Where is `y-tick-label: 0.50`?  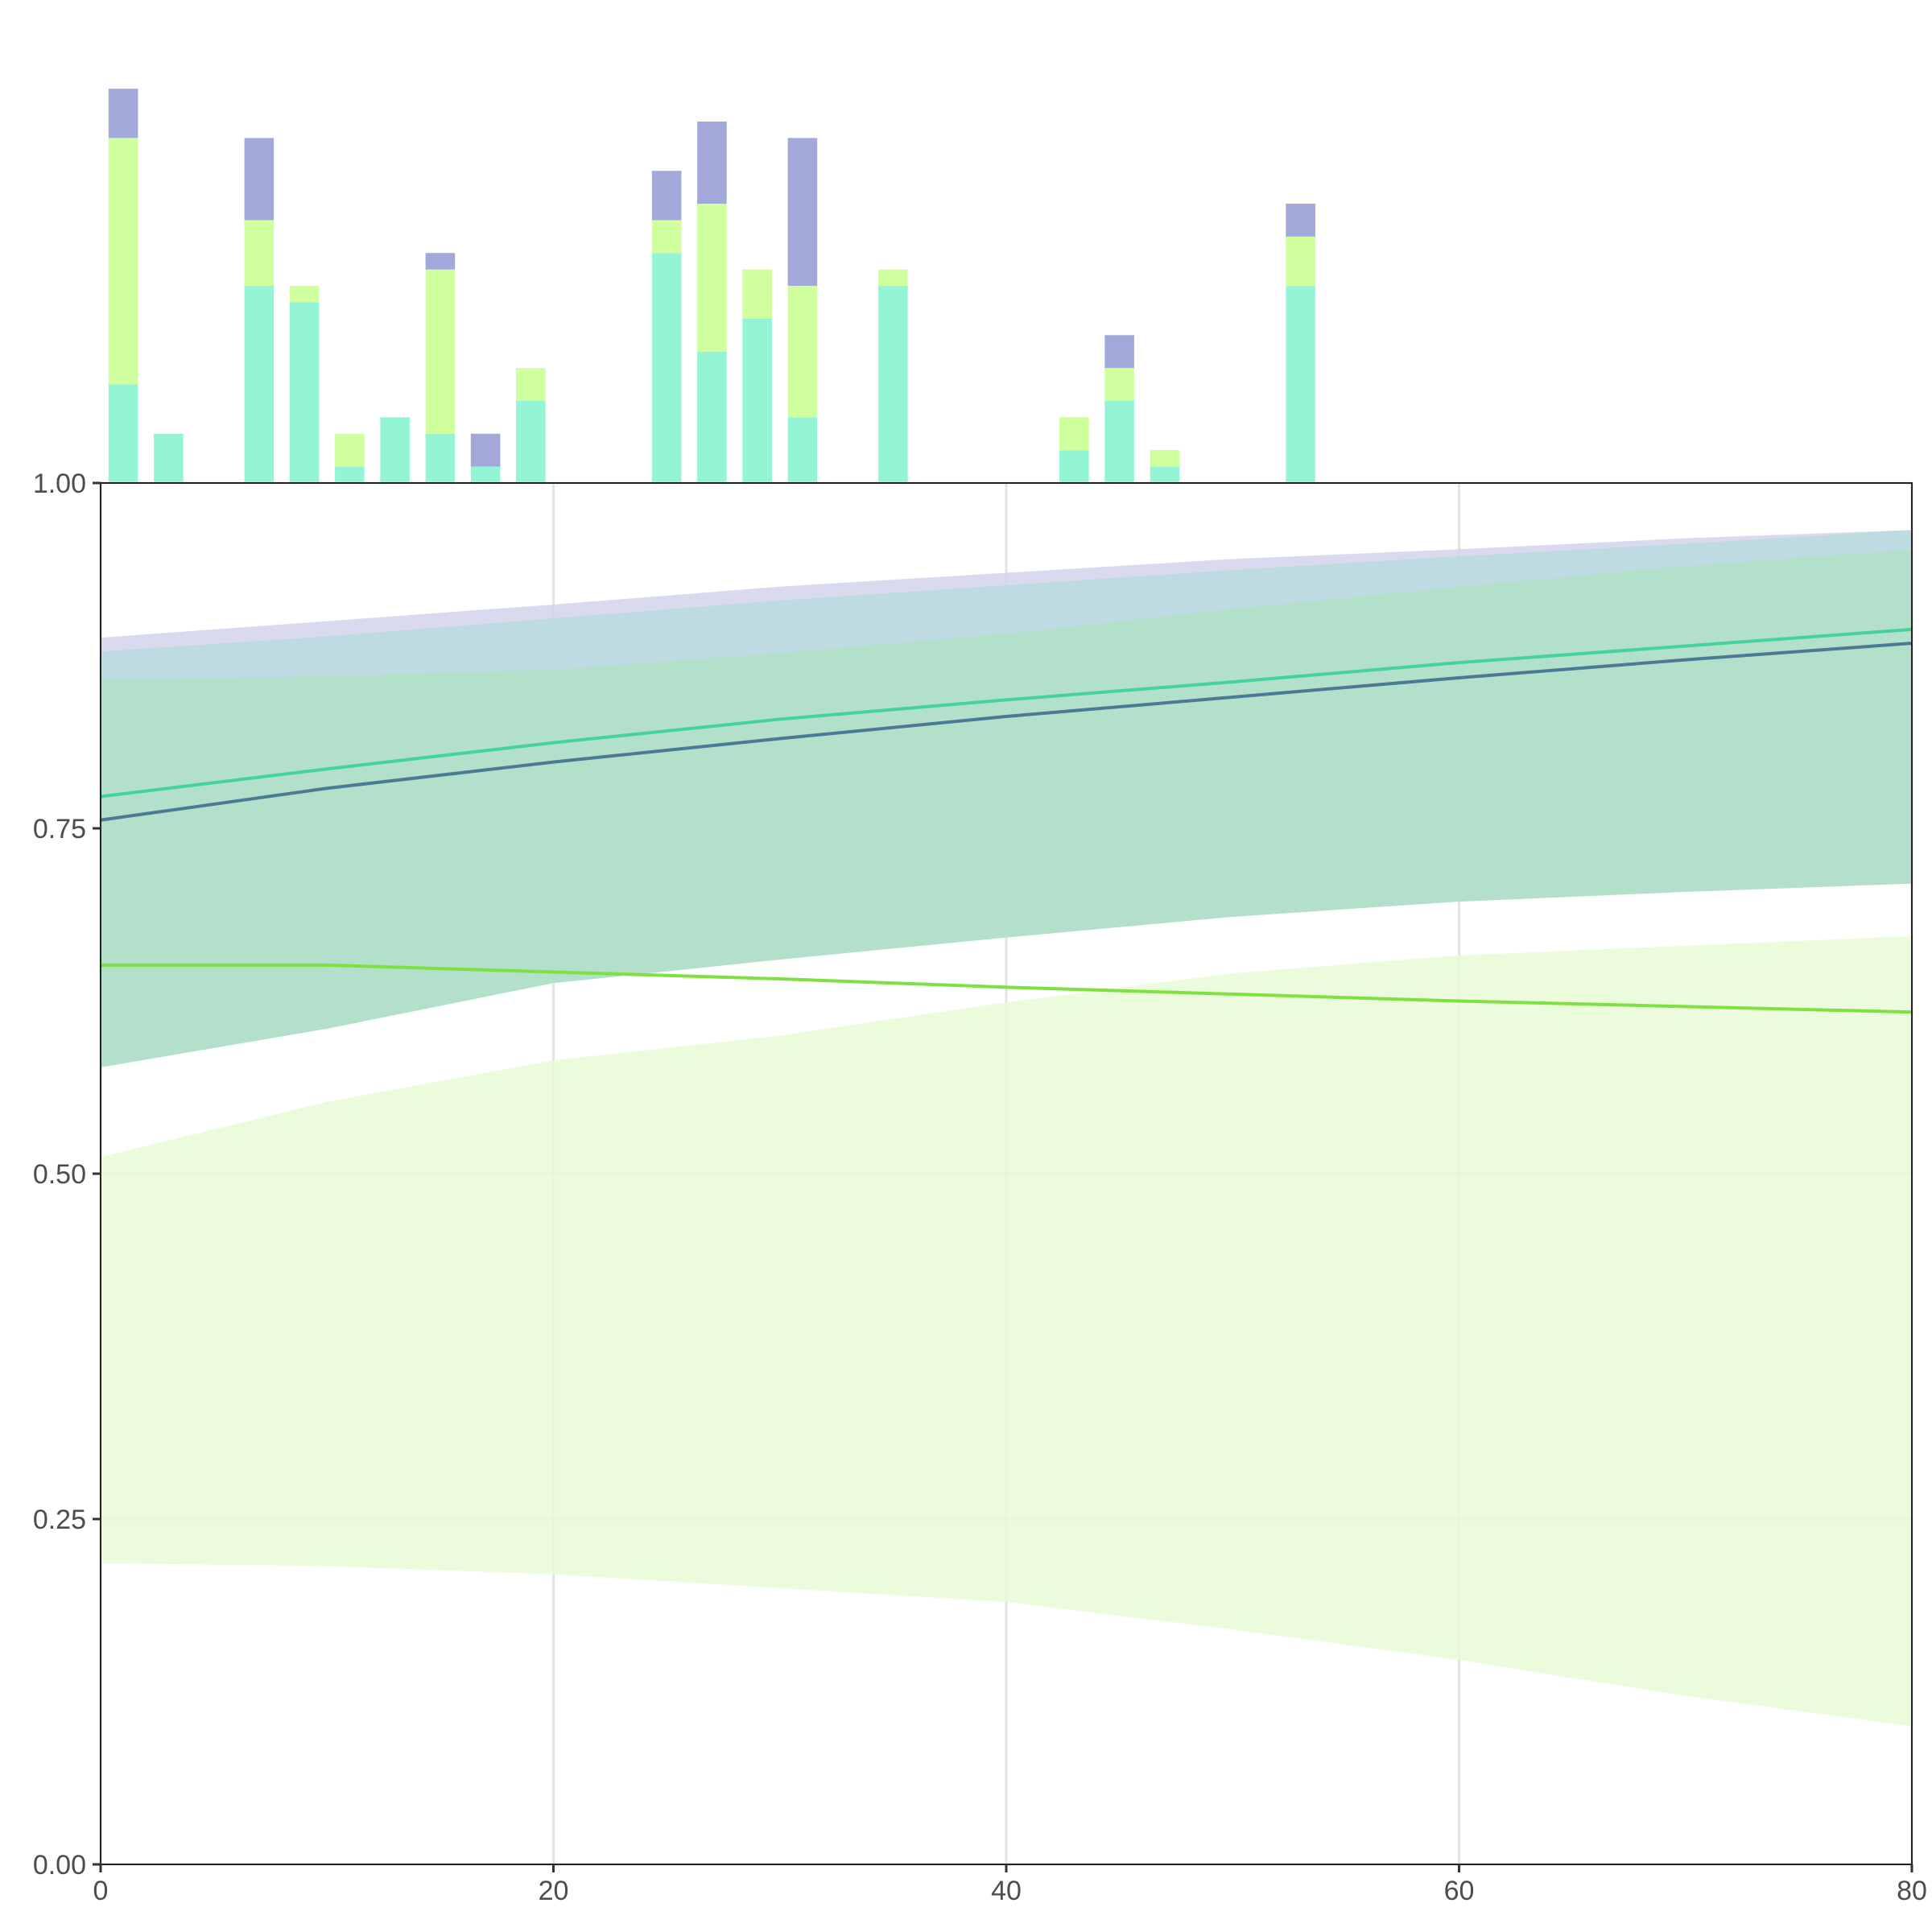 y-tick-label: 0.50 is located at coordinates (59, 1174).